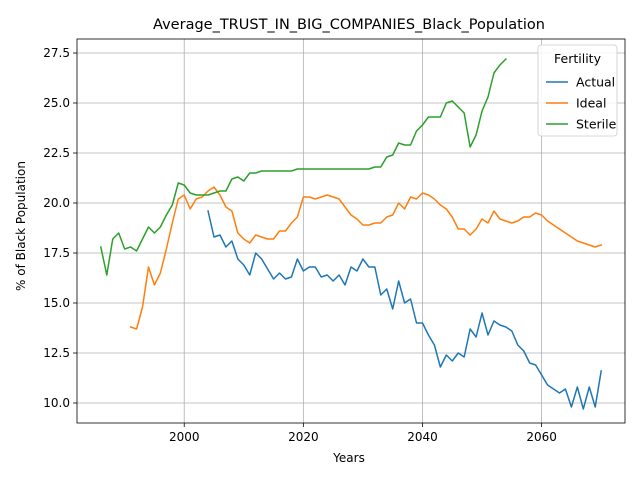 The image size is (640, 480). What do you see at coordinates (56, 203) in the screenshot?
I see `y-tick-label: 20.0` at bounding box center [56, 203].